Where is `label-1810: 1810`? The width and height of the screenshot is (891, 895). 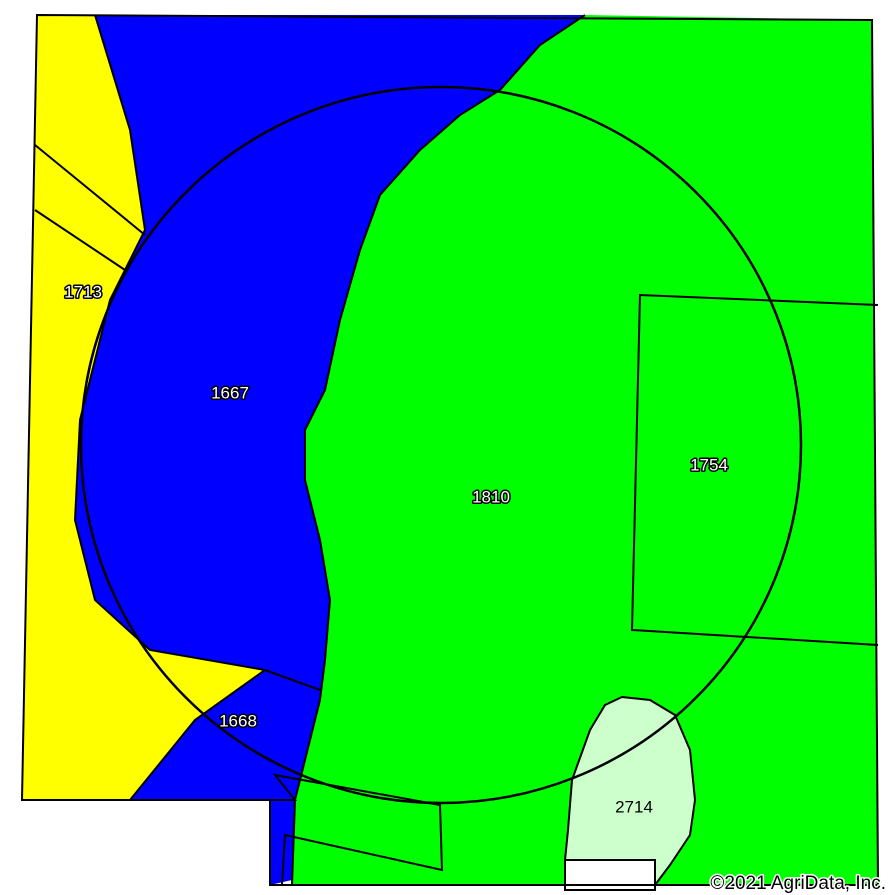 label-1810: 1810 is located at coordinates (491, 496).